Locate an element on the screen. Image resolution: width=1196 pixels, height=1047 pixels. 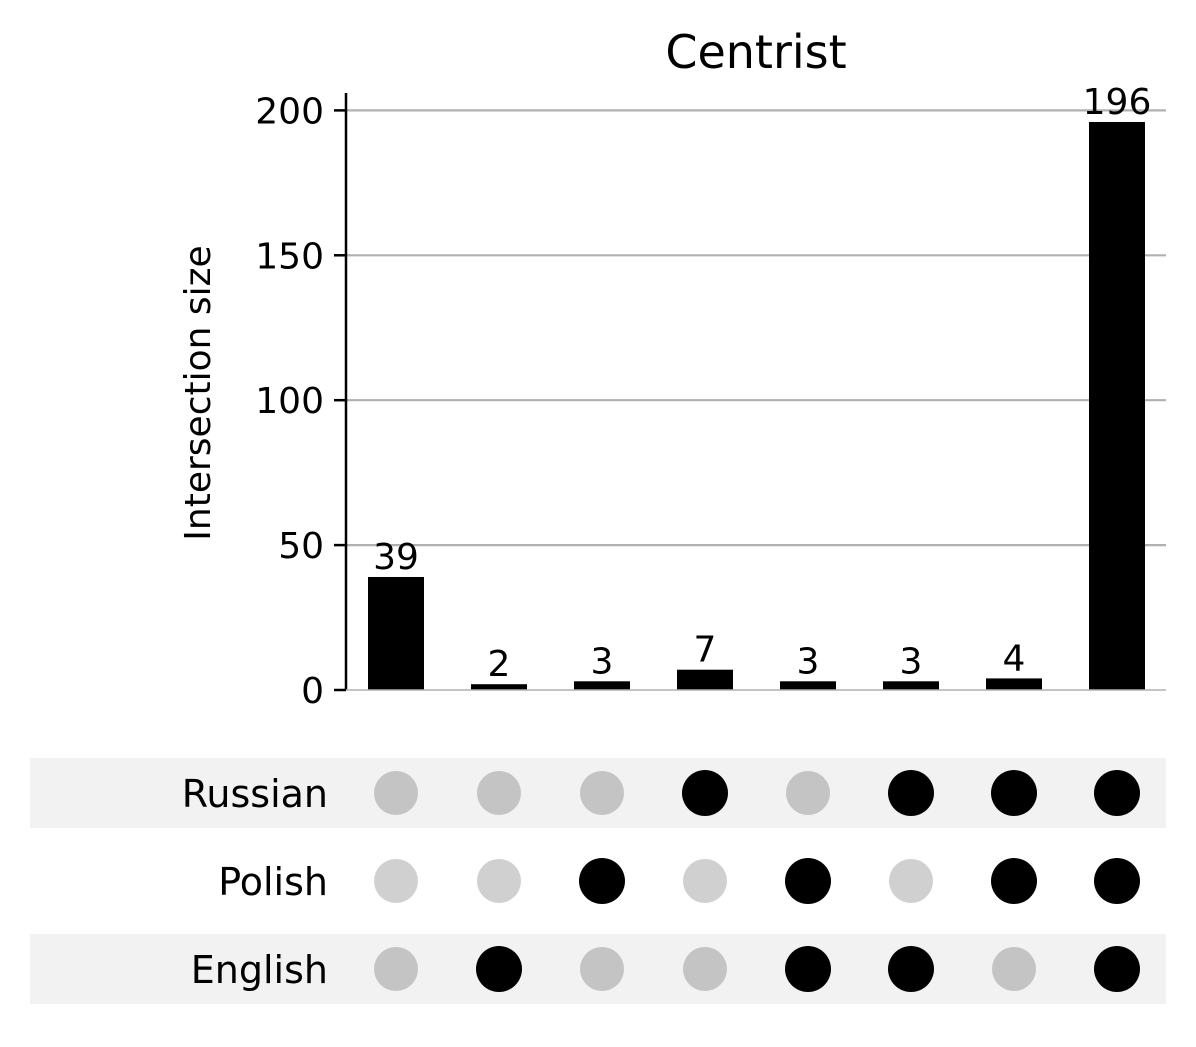
set-label-russian: Russian is located at coordinates (255, 794).